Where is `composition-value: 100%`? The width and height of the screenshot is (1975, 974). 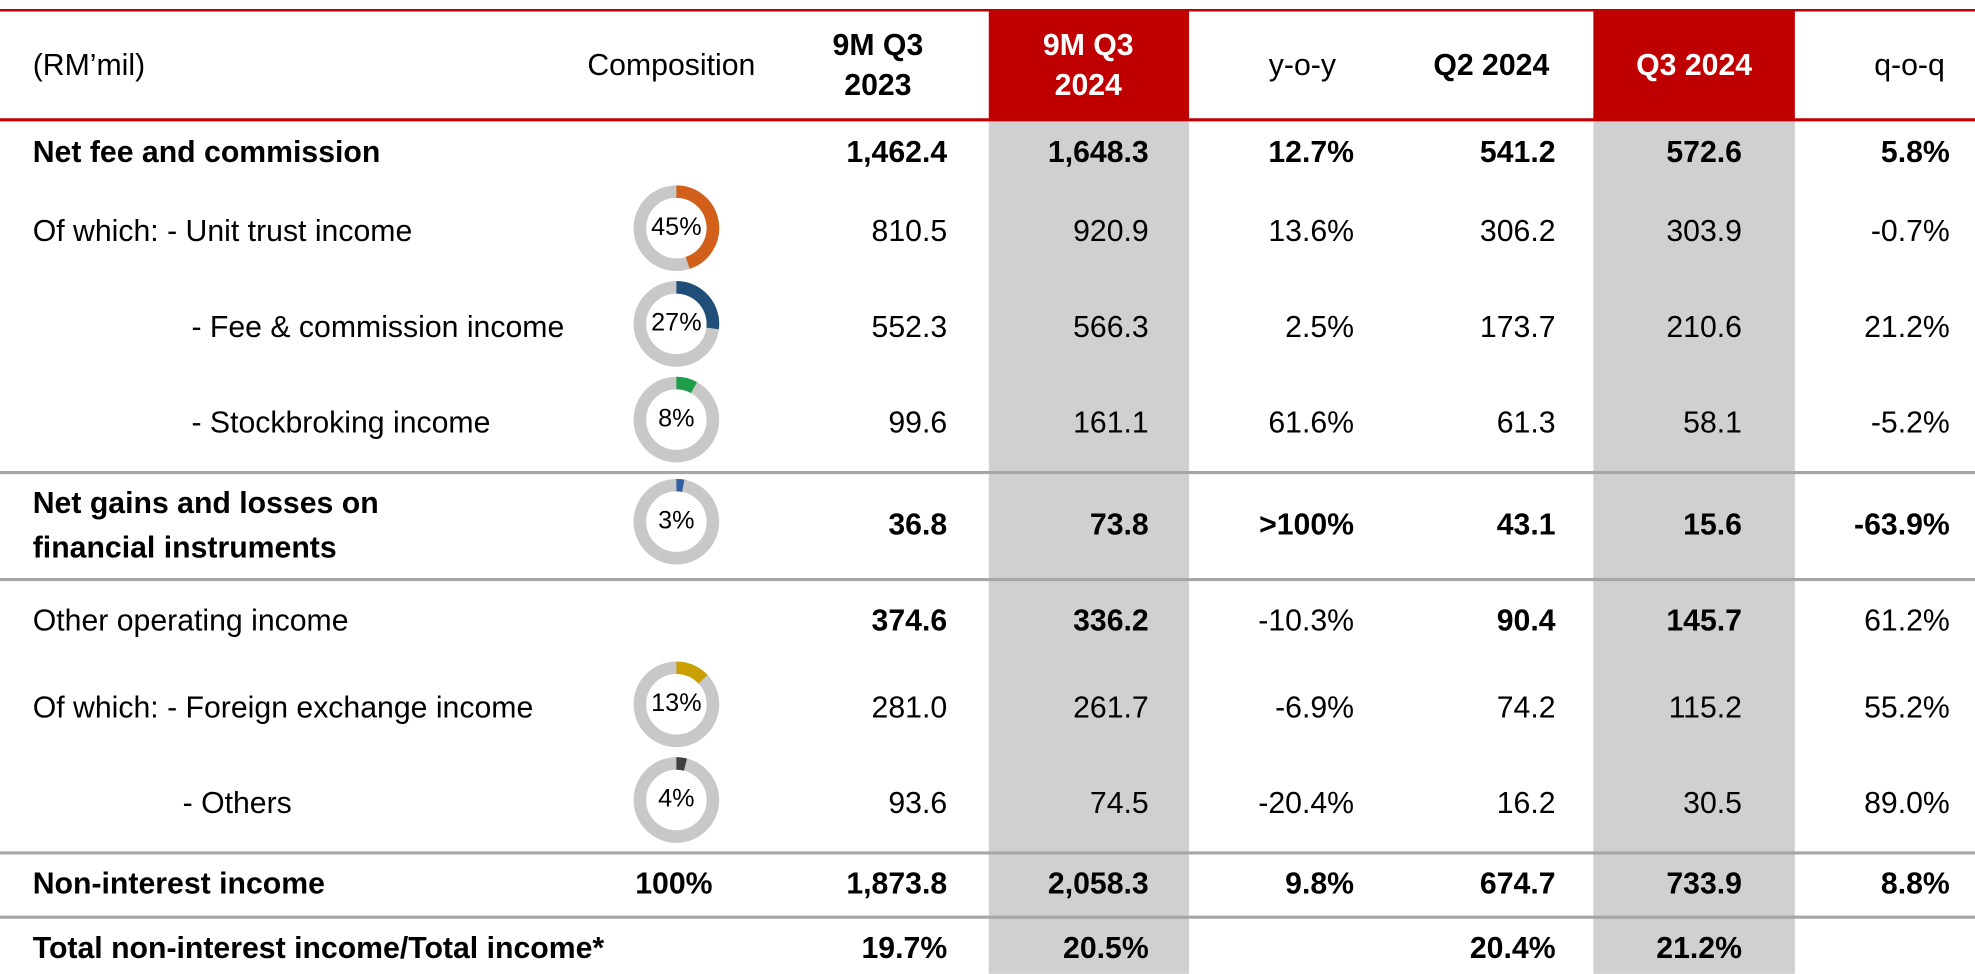
composition-value: 100% is located at coordinates (673, 884).